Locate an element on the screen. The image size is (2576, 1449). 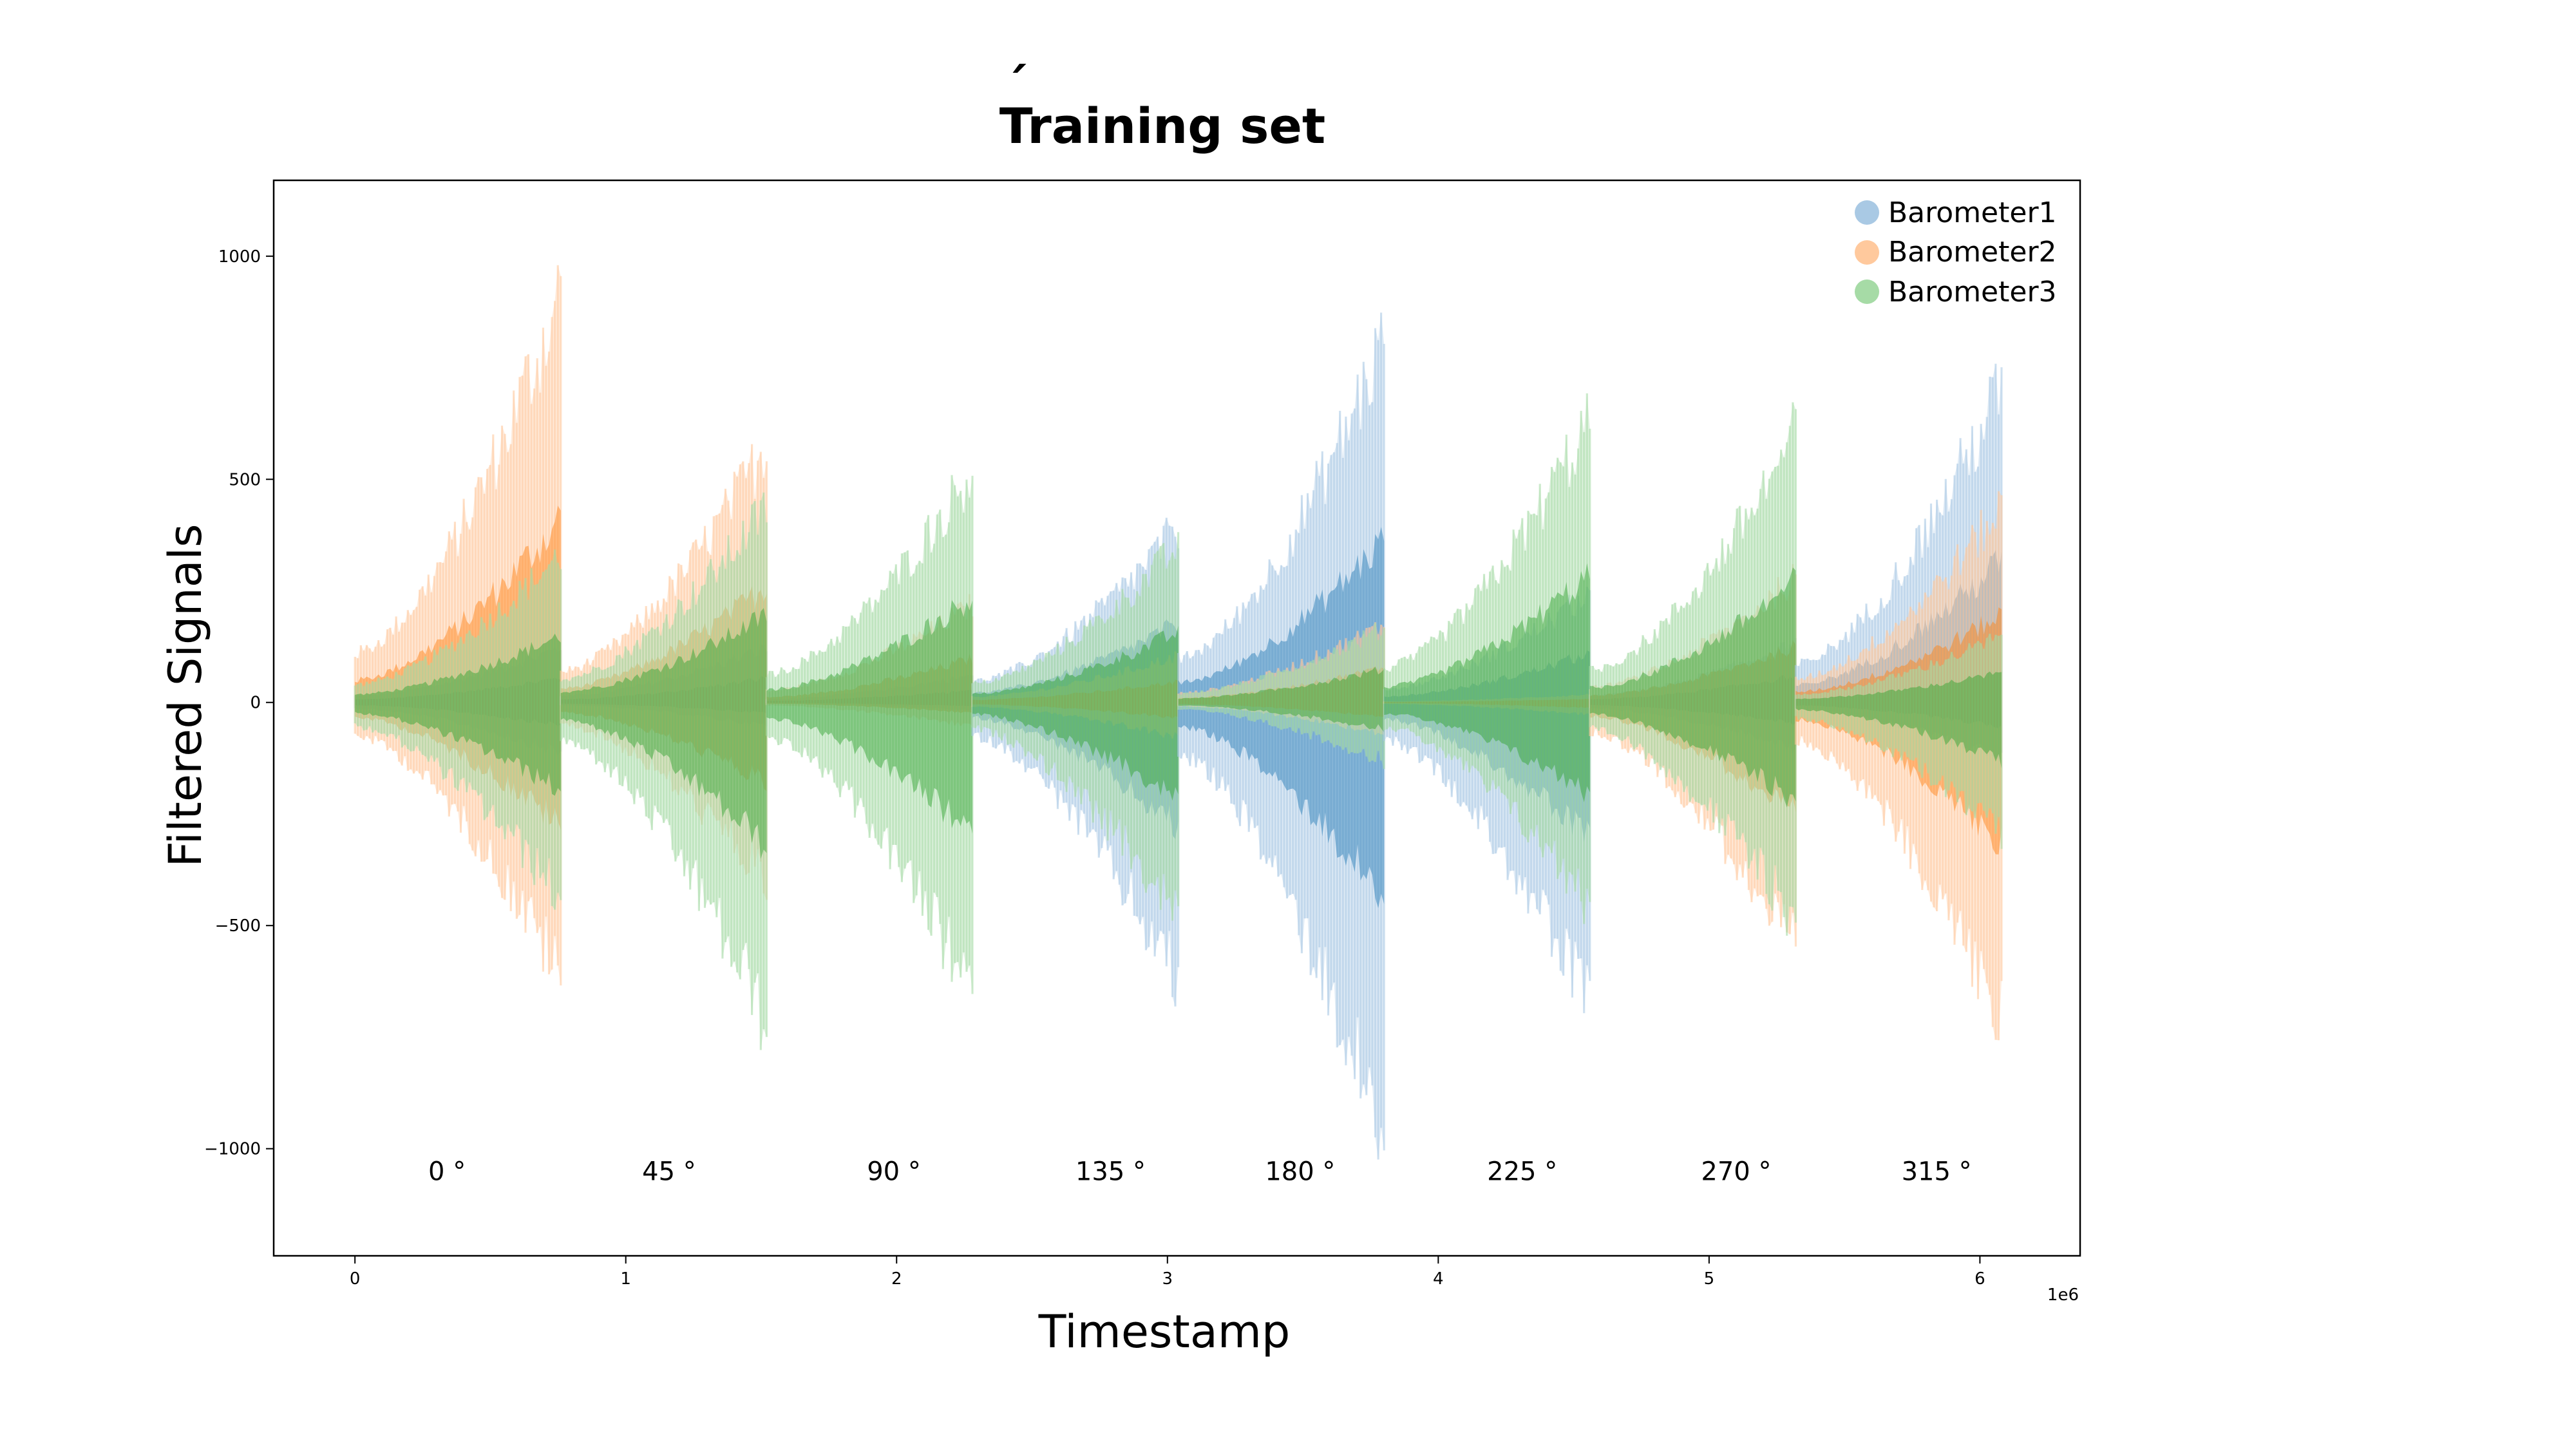
x-axis-label: Timestamp is located at coordinates (1164, 1331).